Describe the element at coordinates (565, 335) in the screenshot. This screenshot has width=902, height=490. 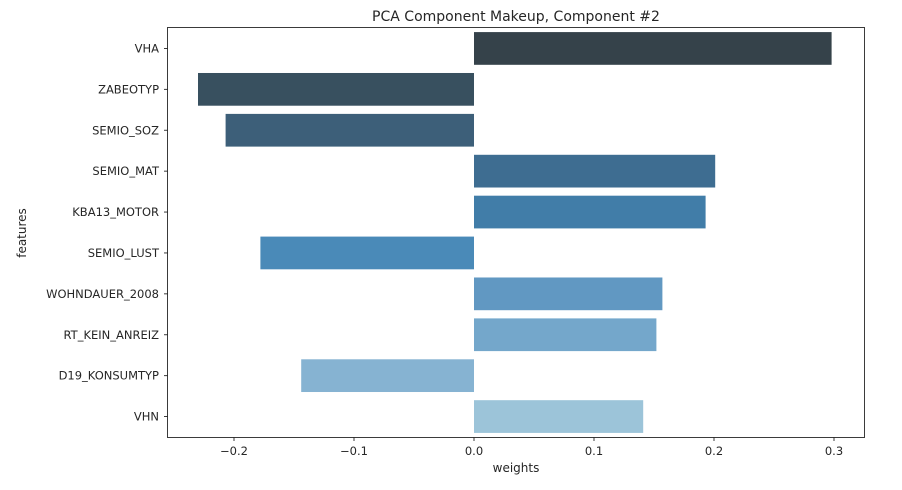
I see `bar-rt-kein-anreiz` at that location.